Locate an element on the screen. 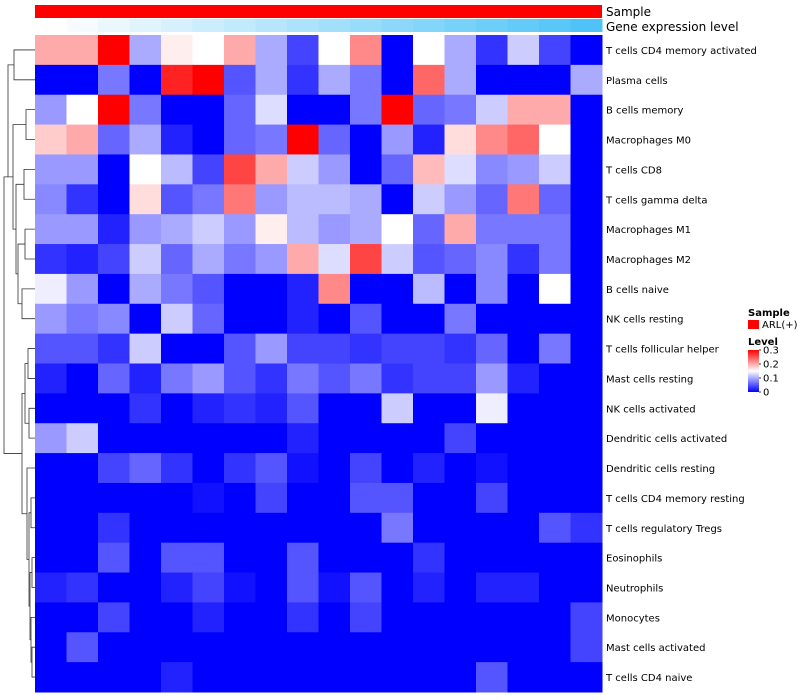 This screenshot has width=800, height=700. row-label: T cells follicular helper is located at coordinates (662, 350).